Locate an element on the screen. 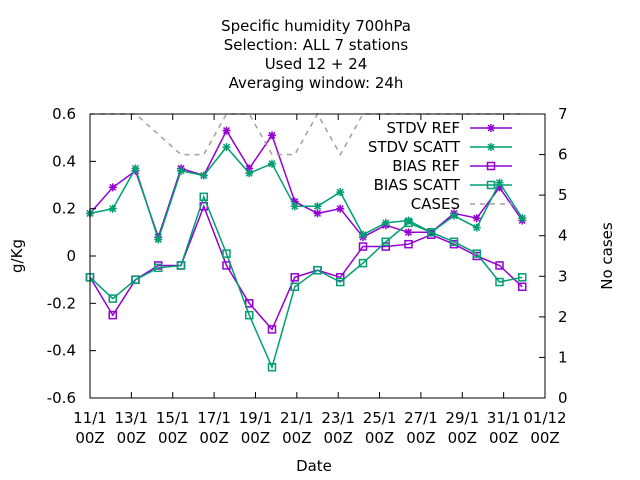  y2-tick-label: 5 is located at coordinates (563, 195).